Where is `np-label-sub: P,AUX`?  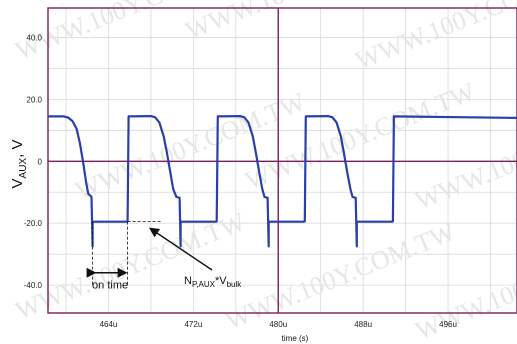 np-label-sub: P,AUX is located at coordinates (204, 284).